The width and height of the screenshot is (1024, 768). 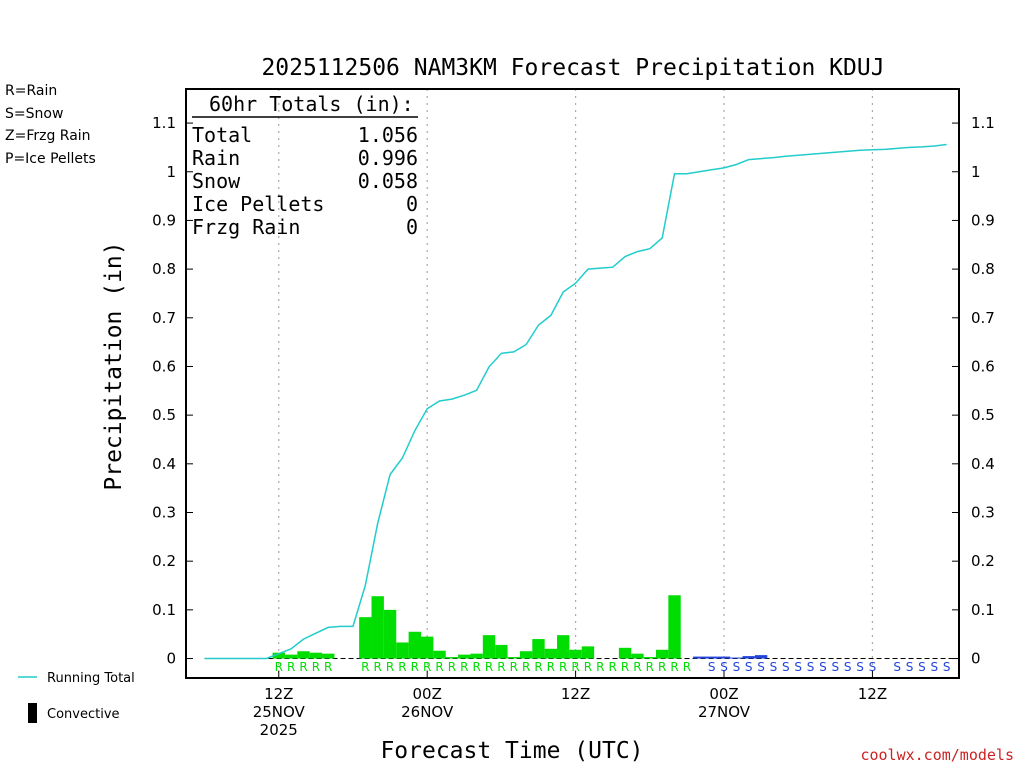 What do you see at coordinates (427, 712) in the screenshot?
I see `x-tick-label: 26NOV` at bounding box center [427, 712].